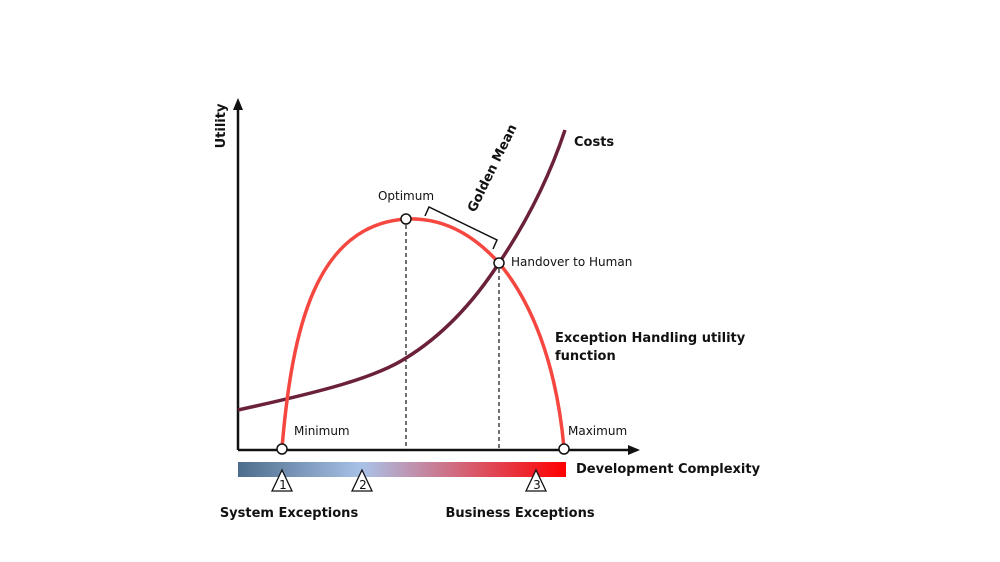  What do you see at coordinates (363, 485) in the screenshot?
I see `marker: 2` at bounding box center [363, 485].